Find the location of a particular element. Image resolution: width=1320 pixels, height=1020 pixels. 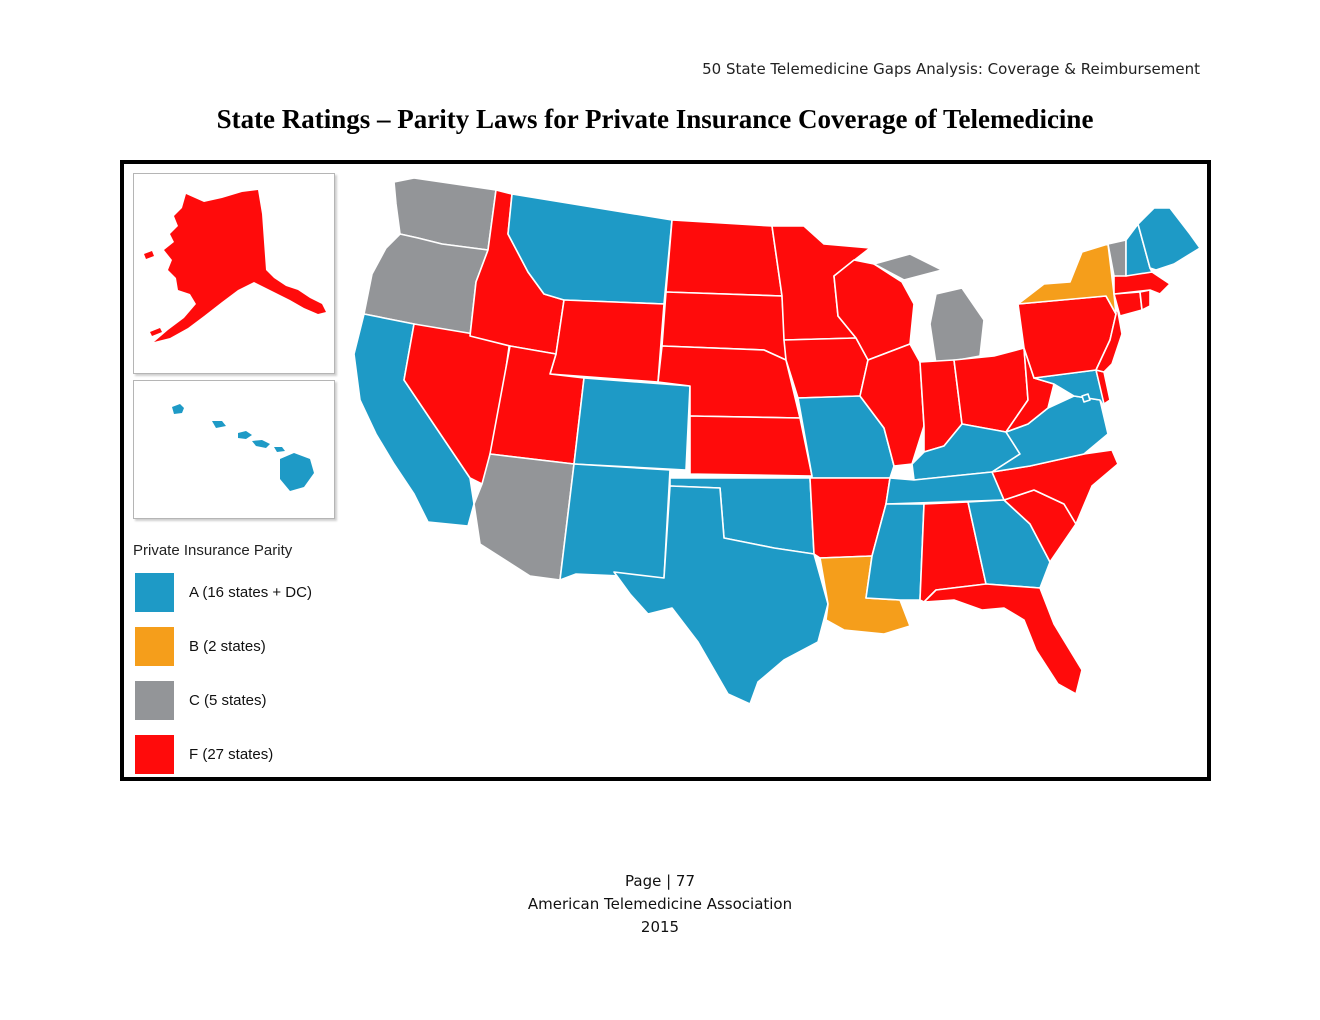

state-AZ is located at coordinates (524, 517).